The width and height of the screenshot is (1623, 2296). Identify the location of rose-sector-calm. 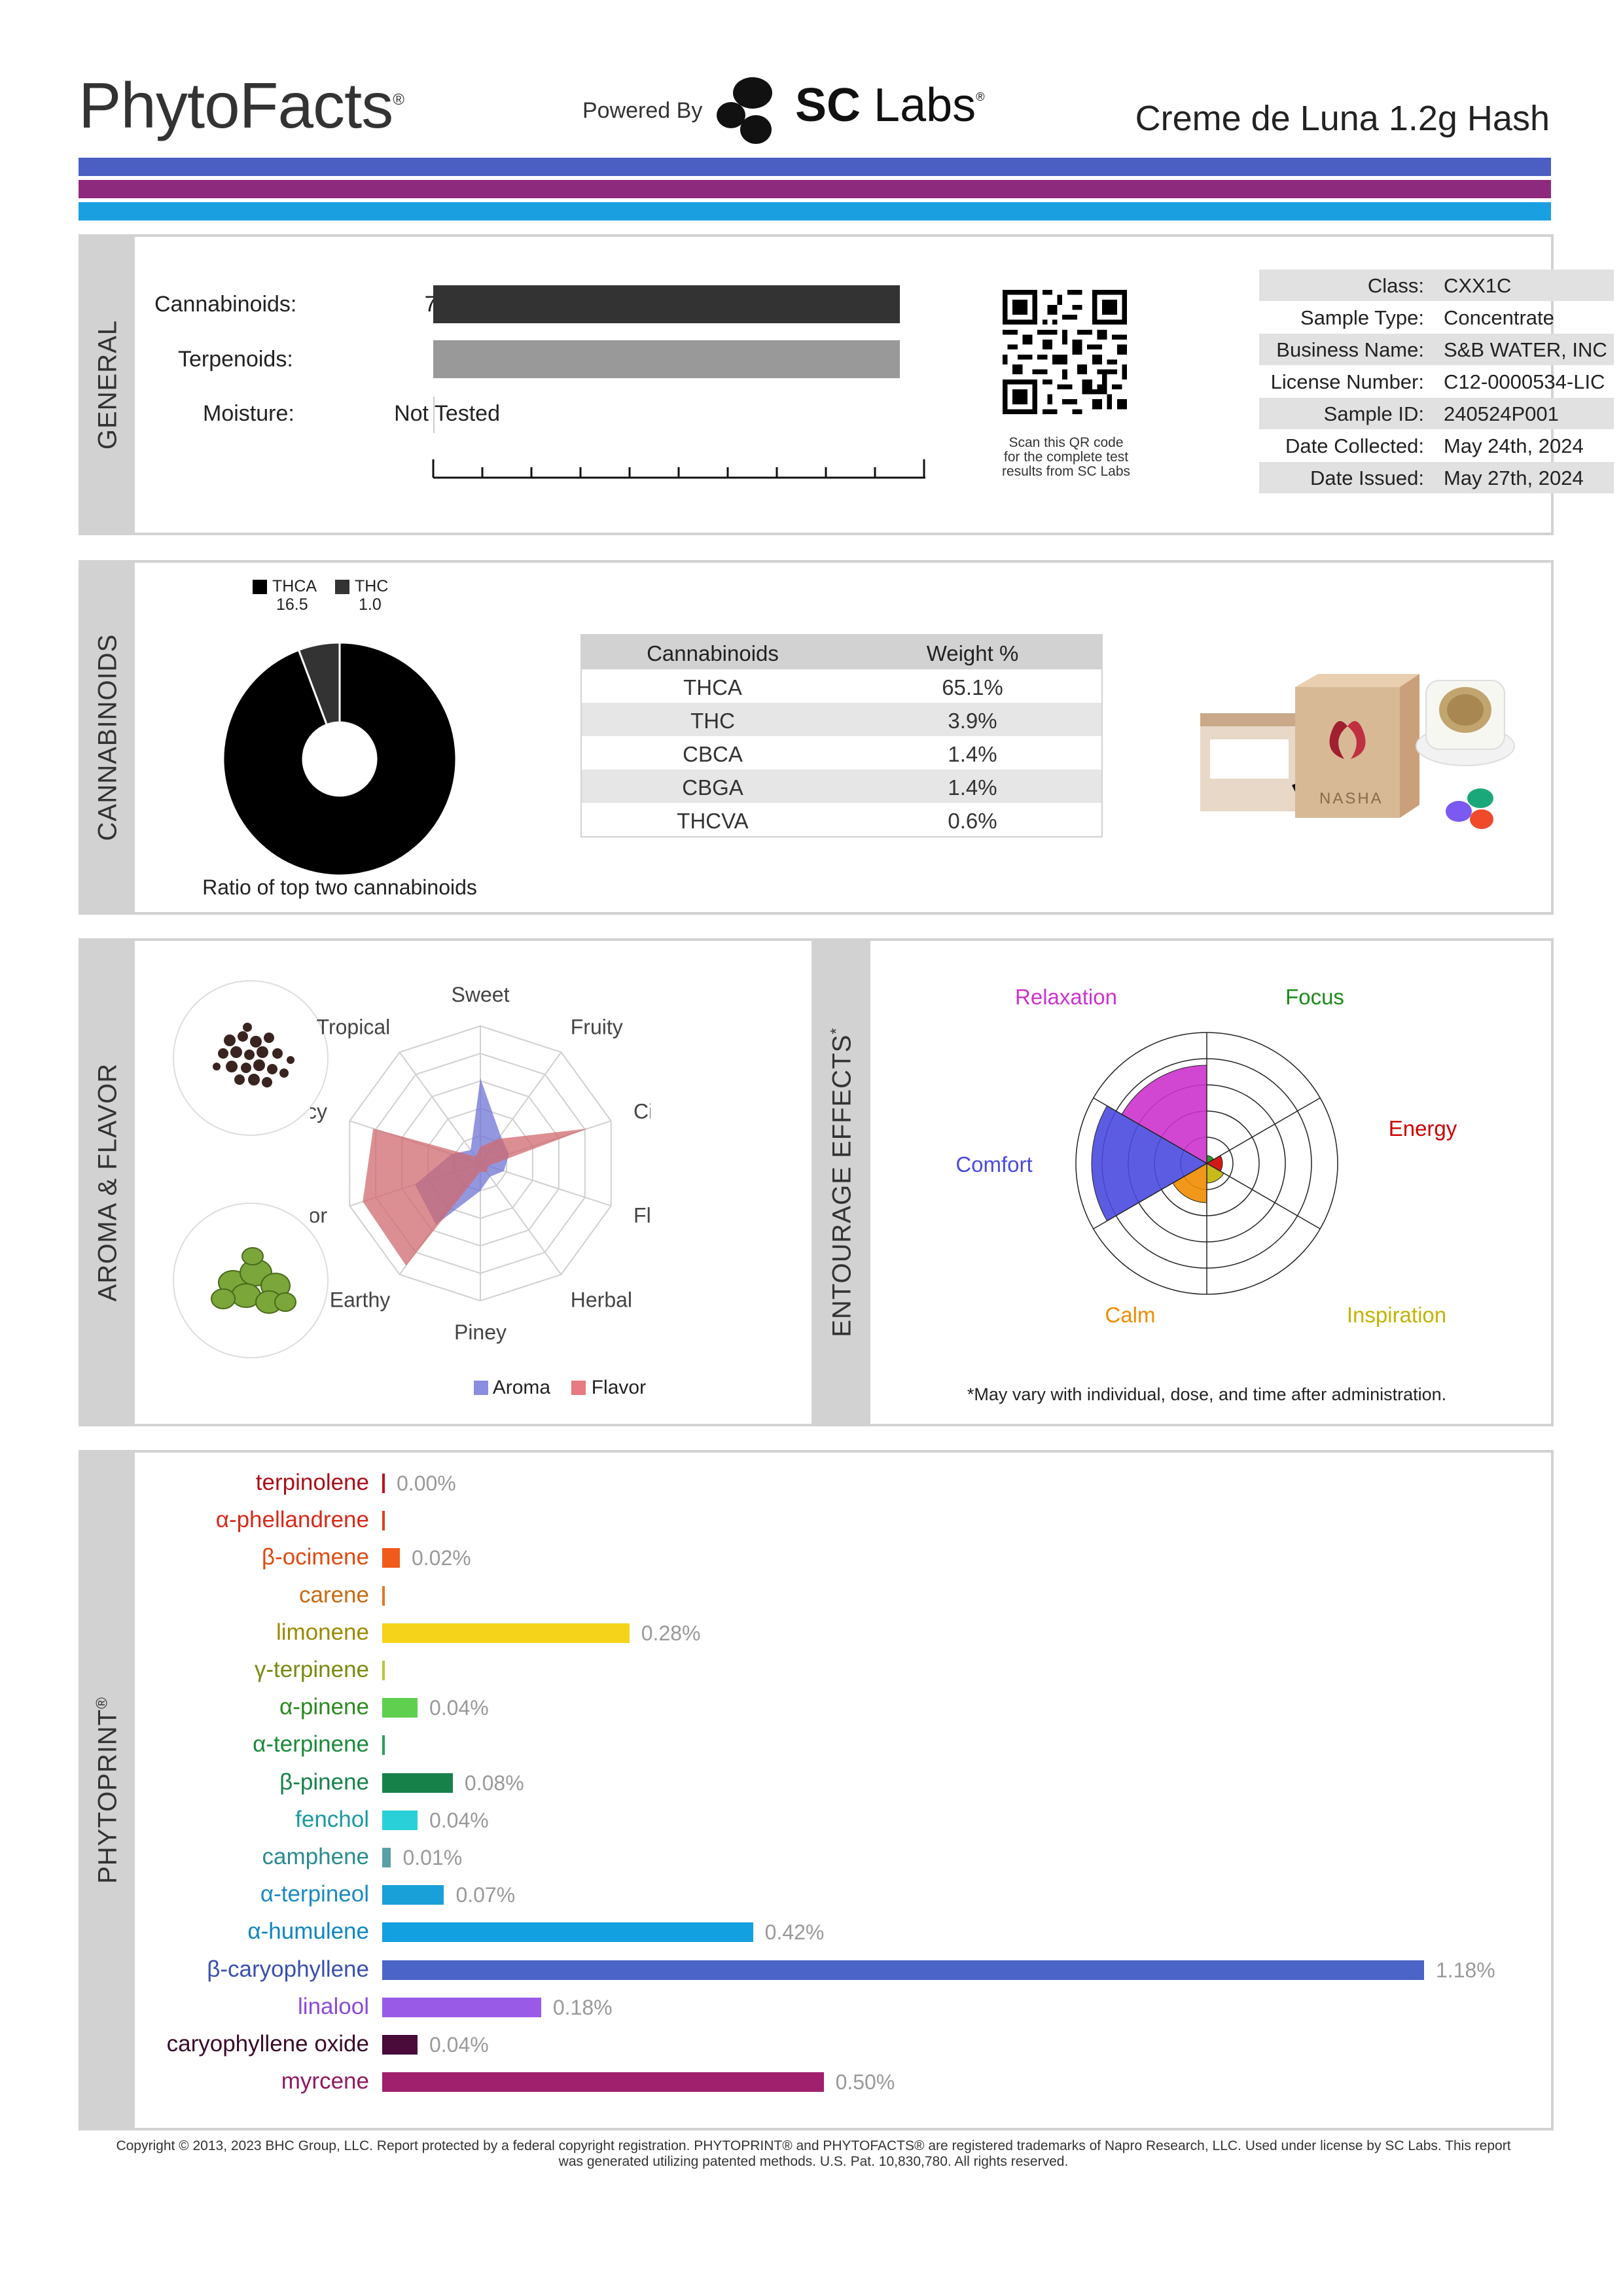
(1189, 1183).